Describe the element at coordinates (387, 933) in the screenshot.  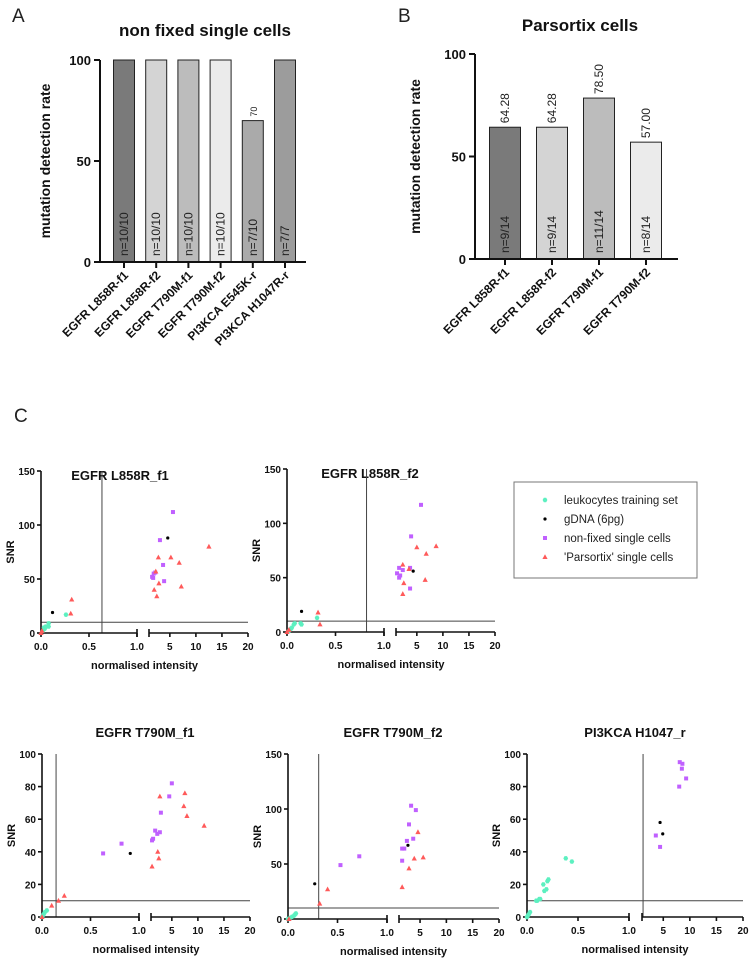
I see `x-tick-label: 1.0` at that location.